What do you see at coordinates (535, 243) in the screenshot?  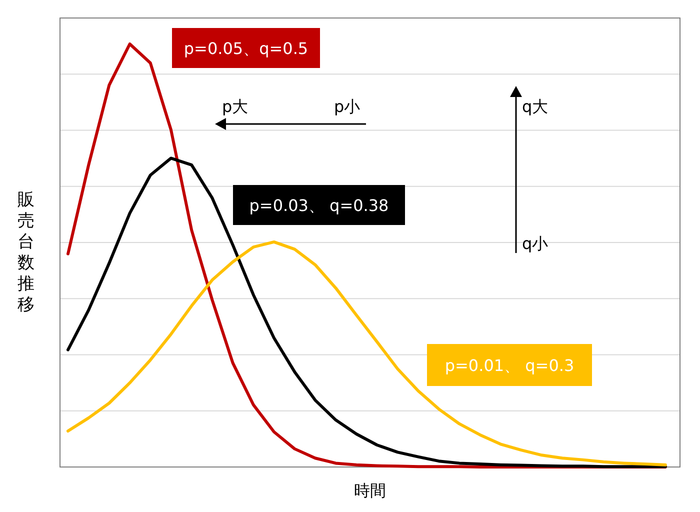 I see `annotation: q小` at bounding box center [535, 243].